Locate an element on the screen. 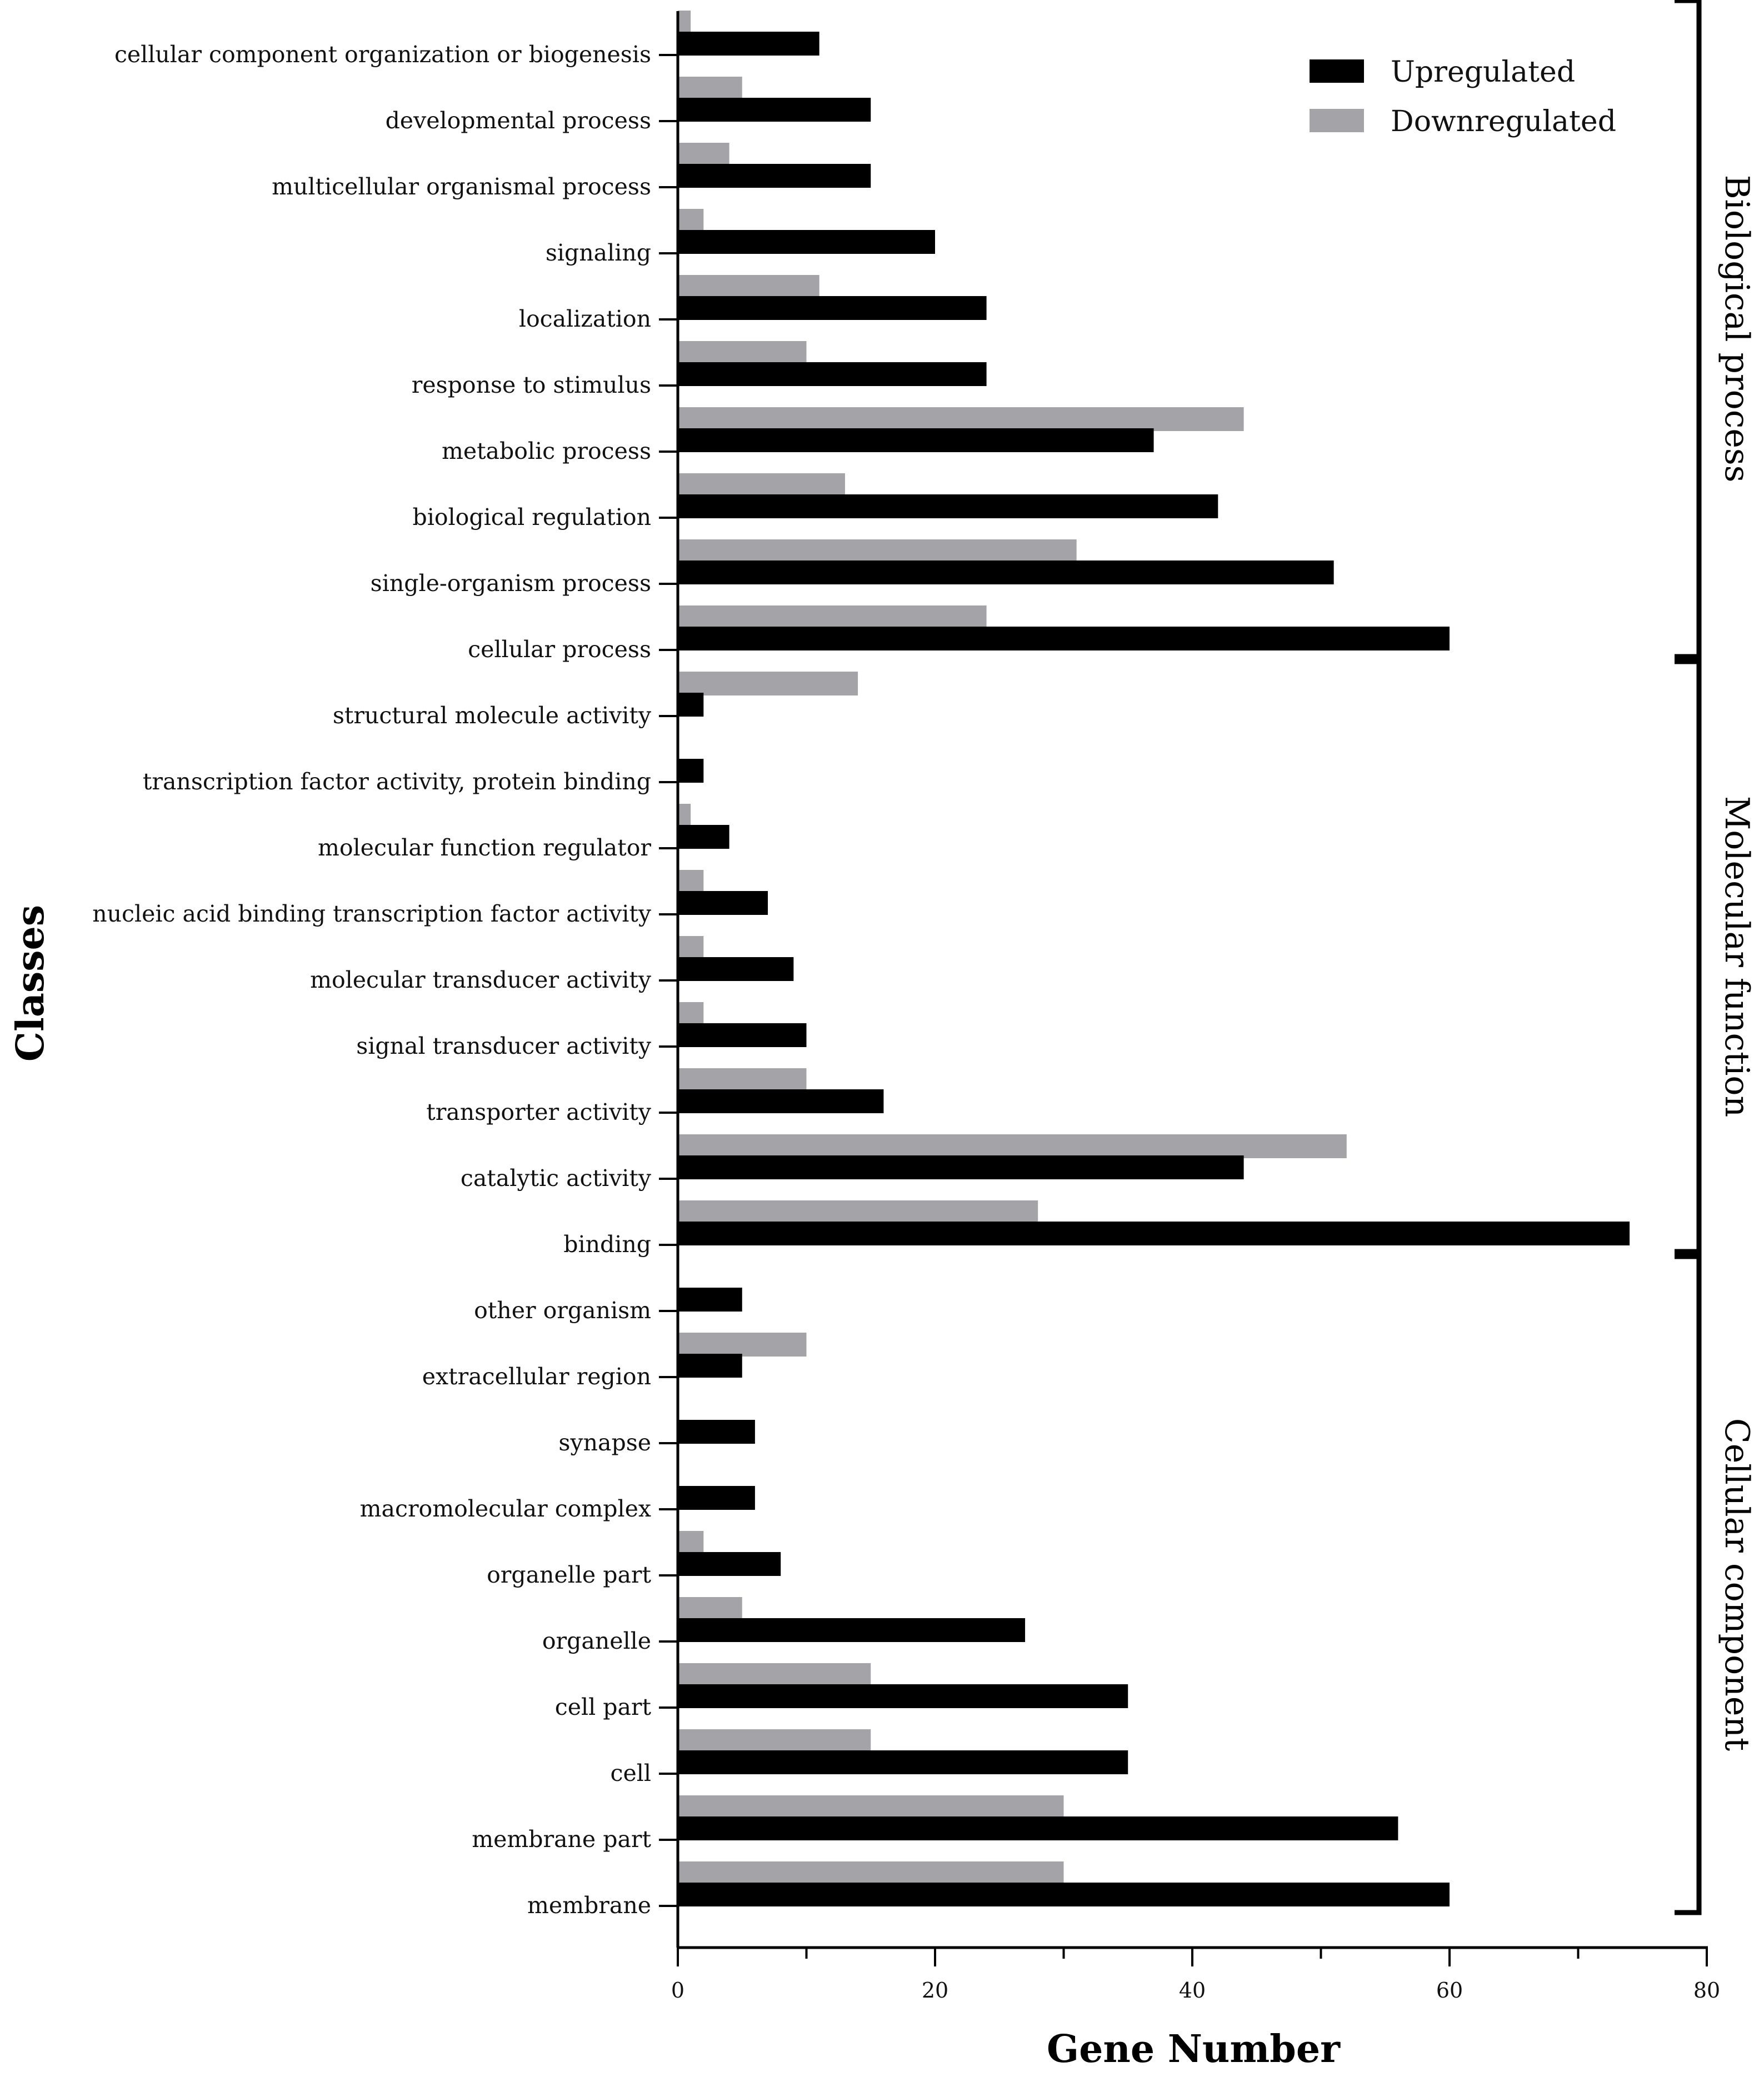 This screenshot has height=2077, width=1764. category-label-macromolecular-complex: macromolecular complex is located at coordinates (505, 1508).